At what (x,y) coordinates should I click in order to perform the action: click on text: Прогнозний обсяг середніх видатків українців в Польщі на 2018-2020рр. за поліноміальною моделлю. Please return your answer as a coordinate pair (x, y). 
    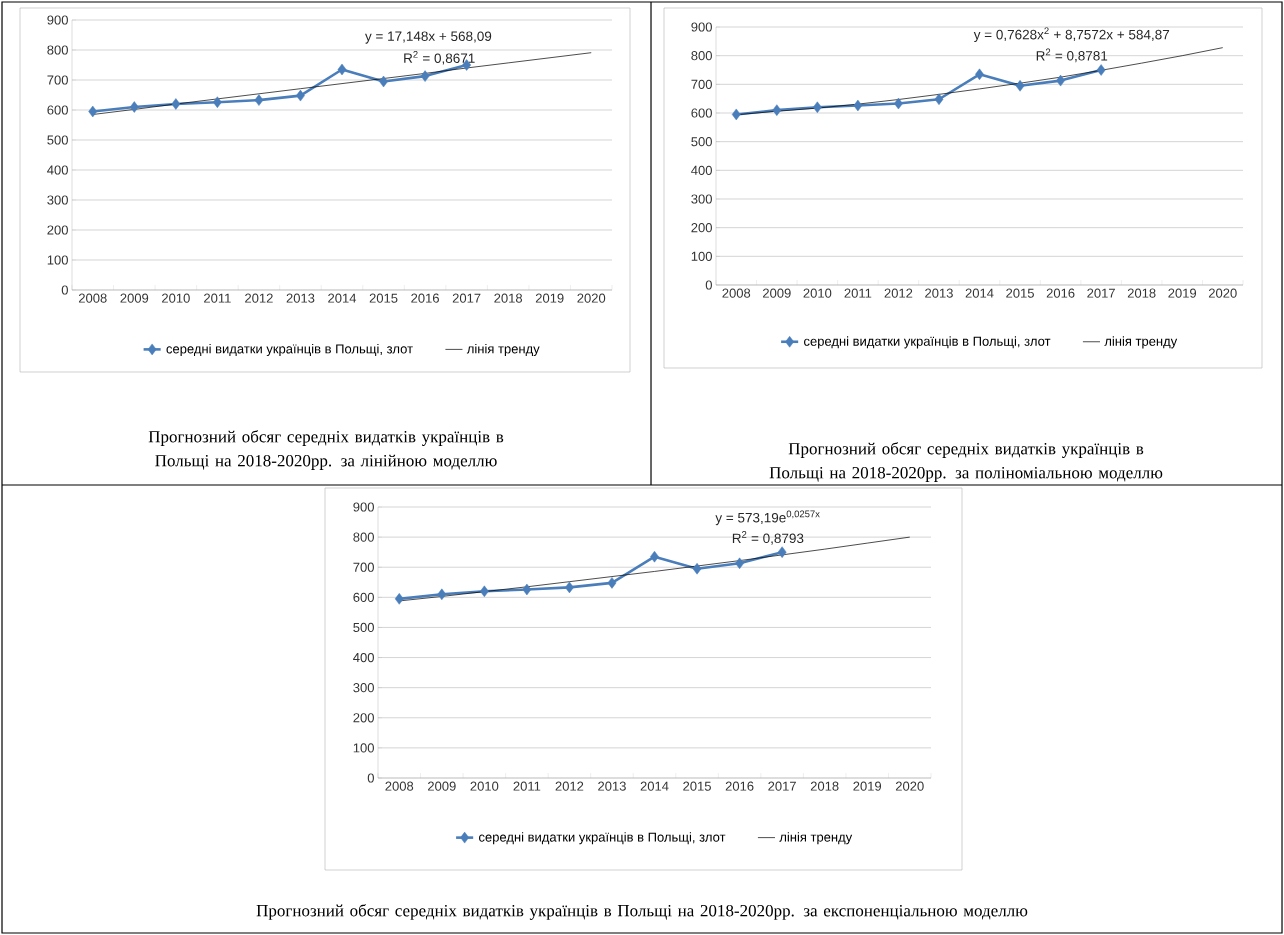
    Looking at the image, I should click on (966, 462).